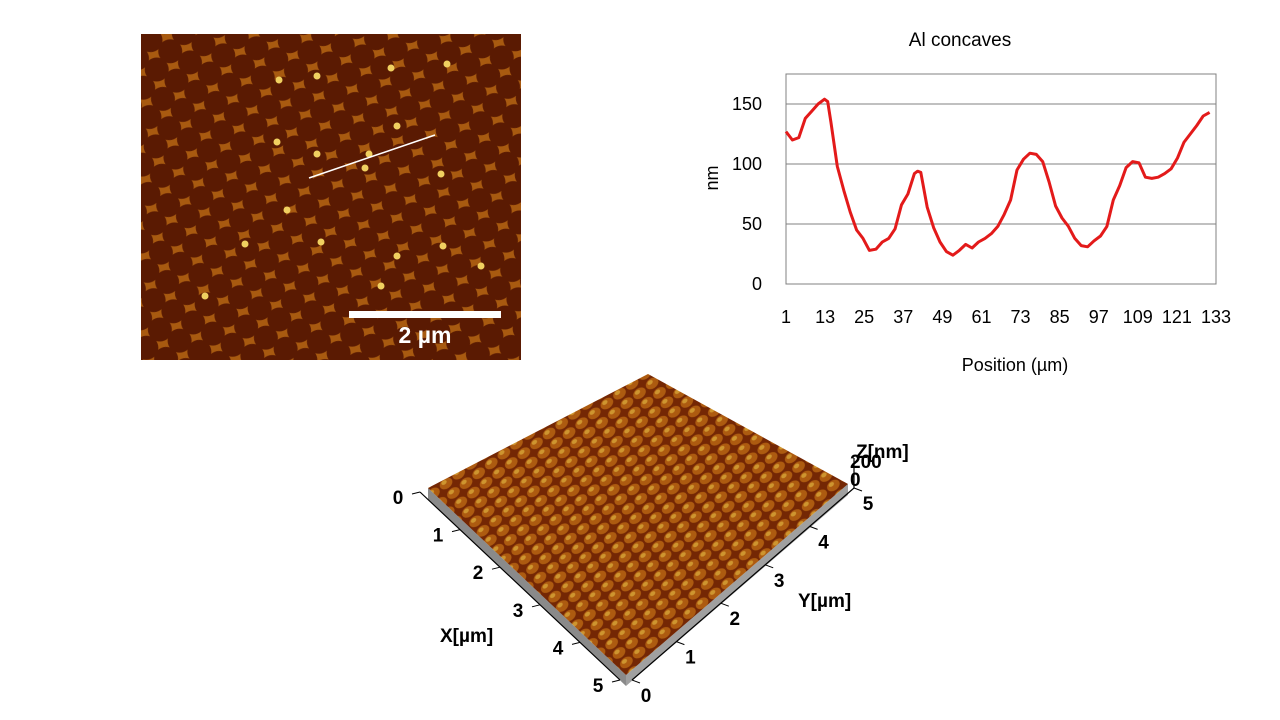  Describe the element at coordinates (1177, 317) in the screenshot. I see `x-tick-label: 121` at that location.